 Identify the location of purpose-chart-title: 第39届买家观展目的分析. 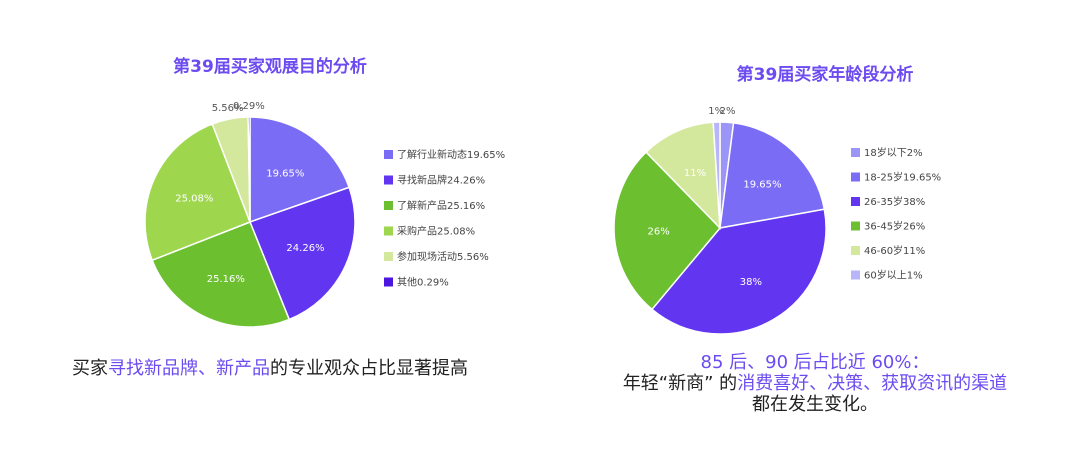
(270, 67).